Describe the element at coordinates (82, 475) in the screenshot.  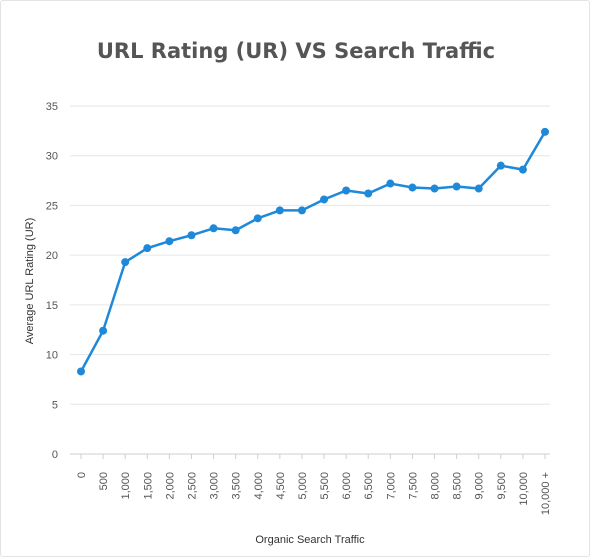
I see `x-tick-label: 0` at that location.